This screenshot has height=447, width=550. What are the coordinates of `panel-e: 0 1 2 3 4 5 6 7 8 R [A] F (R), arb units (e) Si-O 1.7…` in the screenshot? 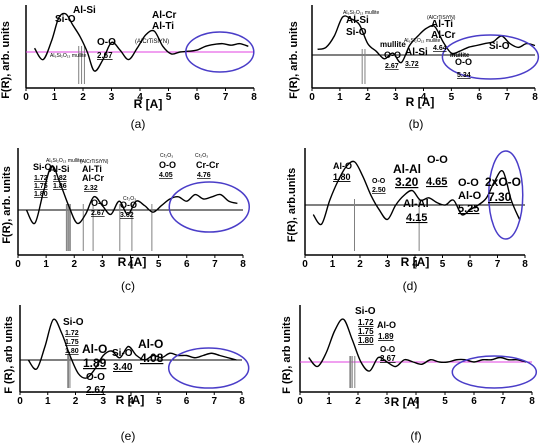 It's located at (126, 374).